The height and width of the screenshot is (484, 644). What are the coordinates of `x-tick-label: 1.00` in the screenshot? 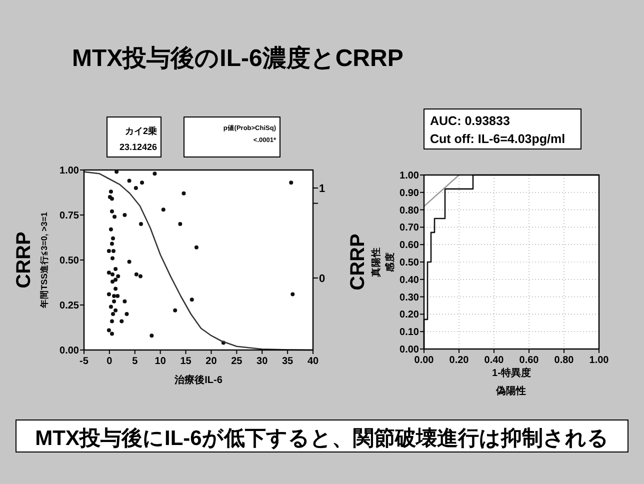 It's located at (599, 360).